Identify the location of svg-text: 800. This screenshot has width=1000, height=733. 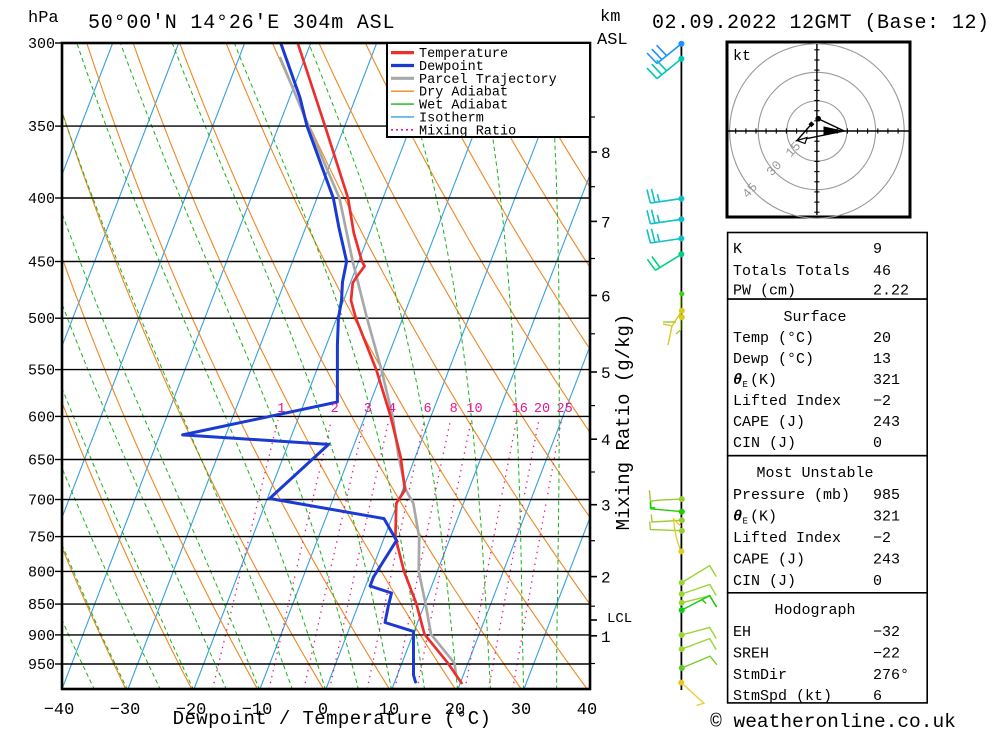
(41, 572).